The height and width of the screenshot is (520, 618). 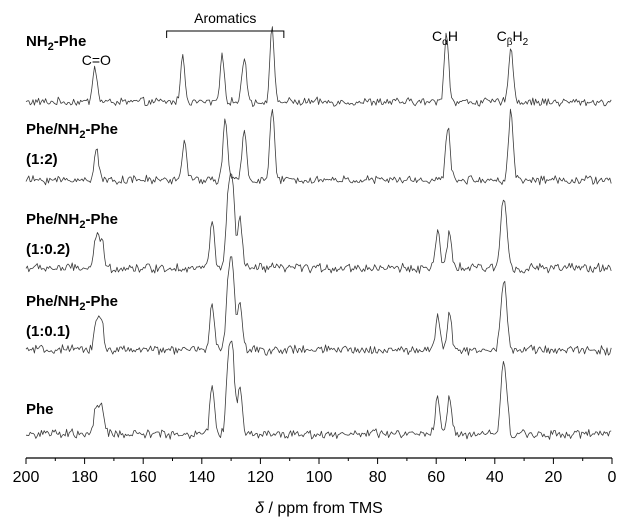 I want to click on spectrum-label: (1:0.1), so click(x=48, y=331).